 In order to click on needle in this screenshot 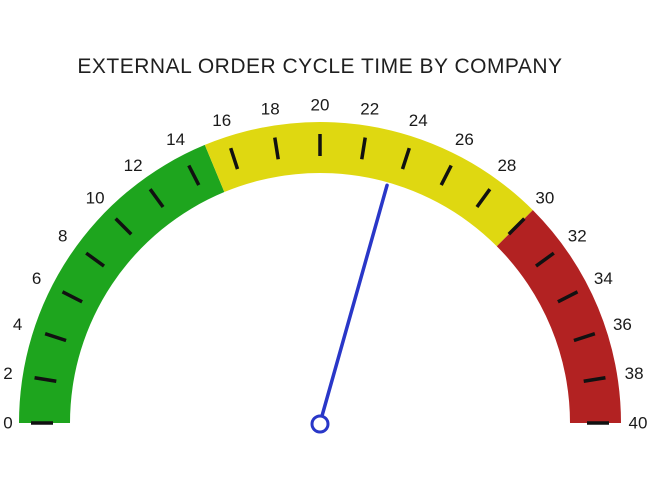, I will do `click(353, 304)`.